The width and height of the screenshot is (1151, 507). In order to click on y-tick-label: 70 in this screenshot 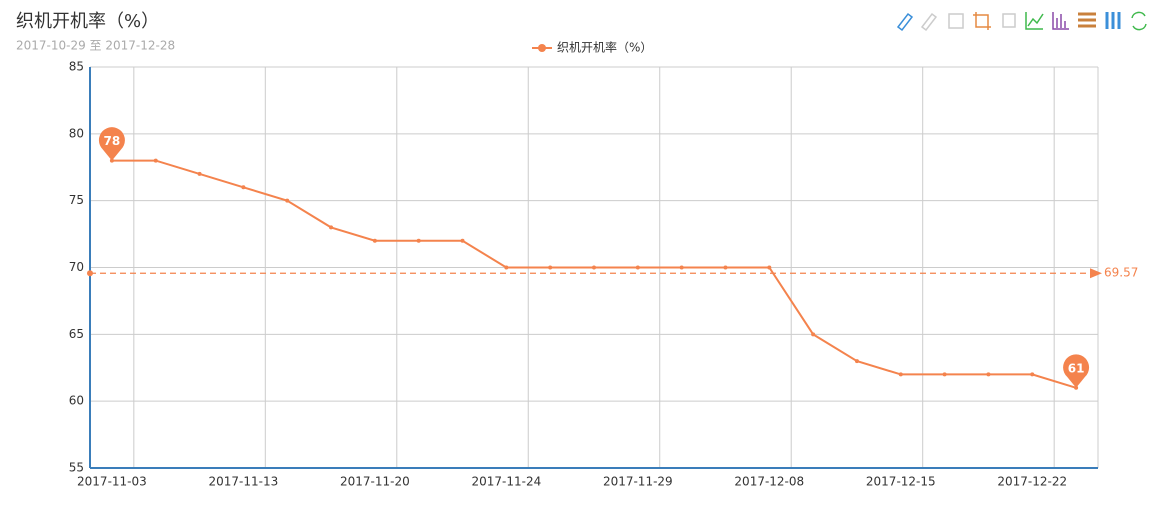, I will do `click(76, 267)`.